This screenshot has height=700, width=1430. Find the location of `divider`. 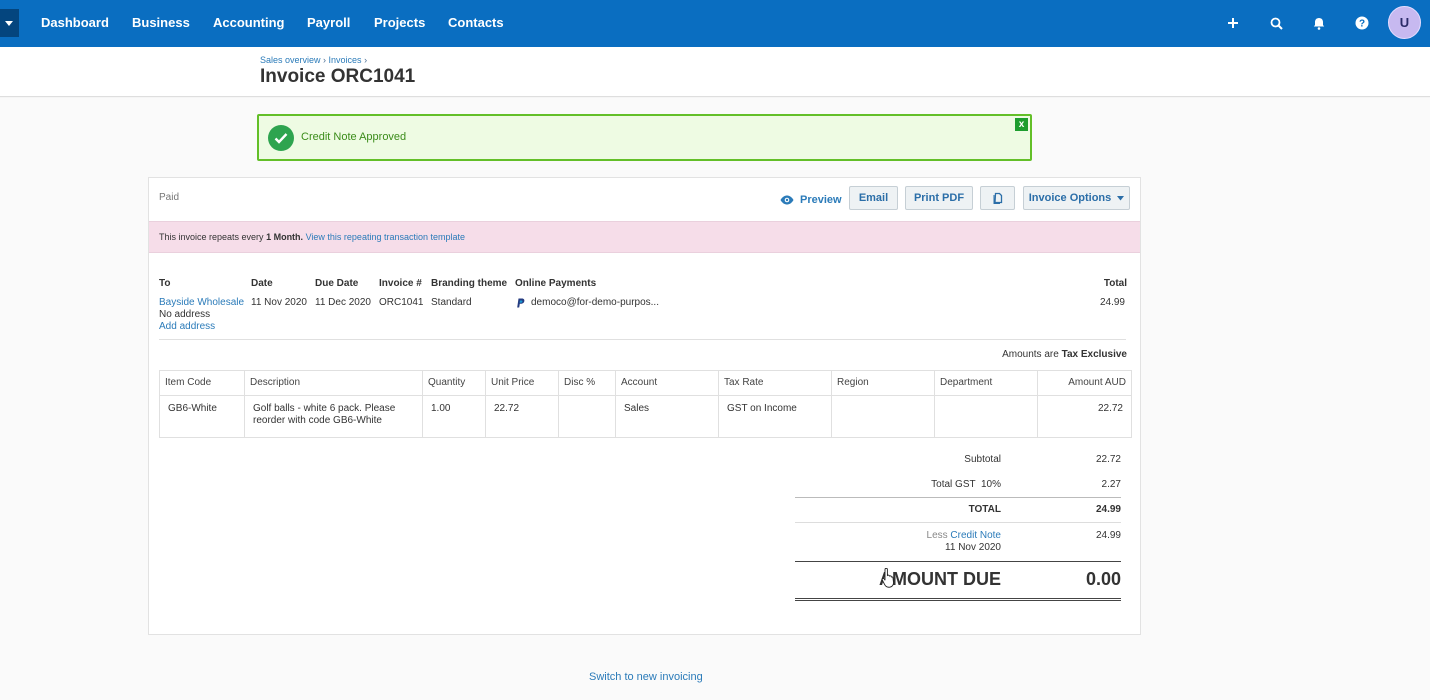

divider is located at coordinates (642, 339).